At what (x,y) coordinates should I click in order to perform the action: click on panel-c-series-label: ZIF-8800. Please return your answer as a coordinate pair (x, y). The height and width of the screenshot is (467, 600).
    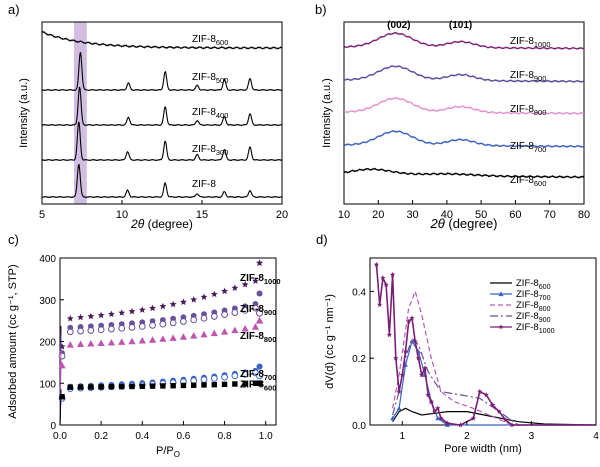
    Looking at the image, I should click on (258, 337).